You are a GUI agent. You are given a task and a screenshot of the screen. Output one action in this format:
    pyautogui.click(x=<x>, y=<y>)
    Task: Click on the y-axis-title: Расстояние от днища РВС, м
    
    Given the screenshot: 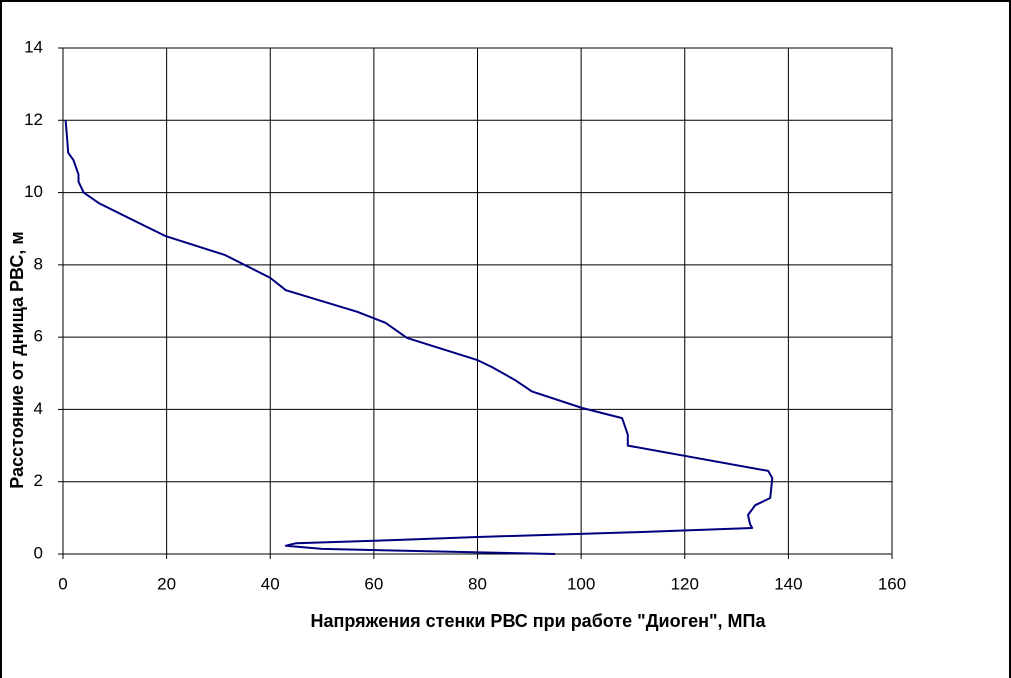 What is the action you would take?
    pyautogui.click(x=17, y=359)
    